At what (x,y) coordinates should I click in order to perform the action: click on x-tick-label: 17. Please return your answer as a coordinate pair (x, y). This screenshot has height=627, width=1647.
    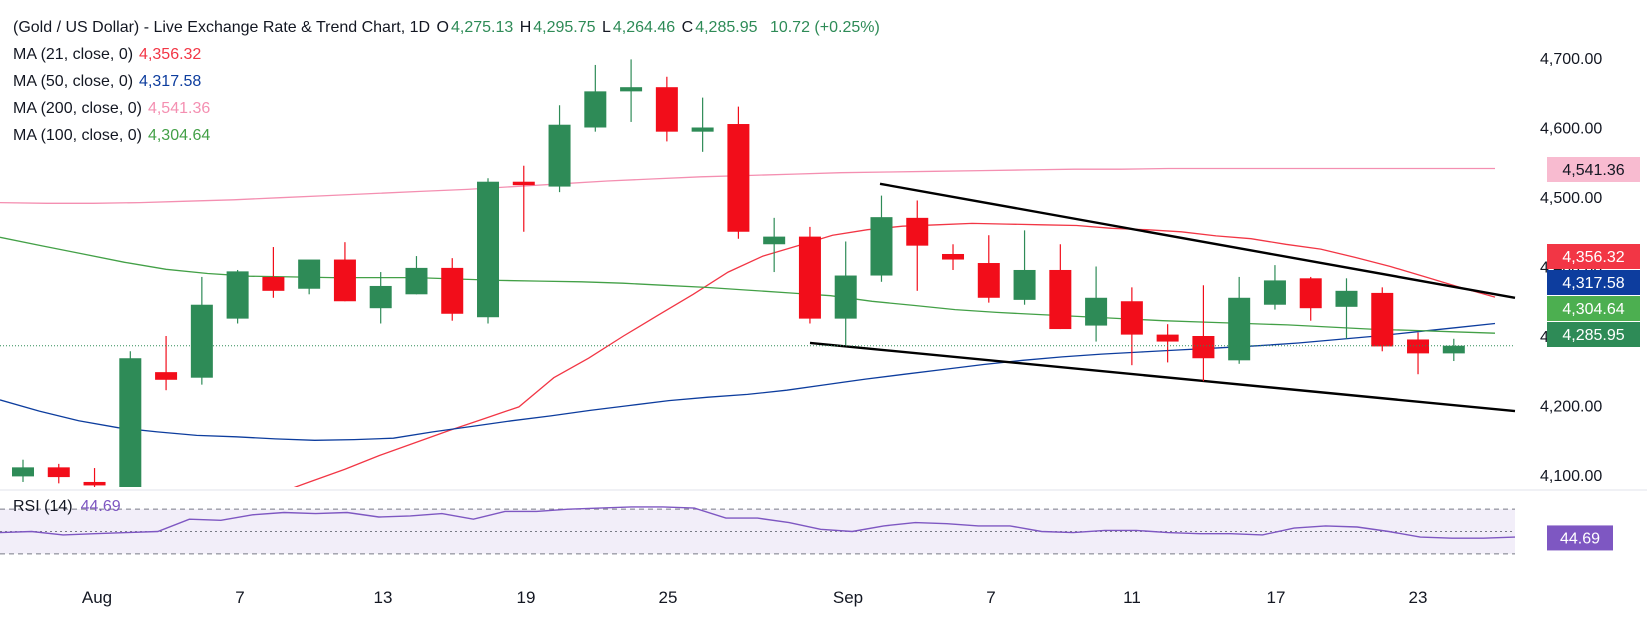
    Looking at the image, I should click on (1276, 597).